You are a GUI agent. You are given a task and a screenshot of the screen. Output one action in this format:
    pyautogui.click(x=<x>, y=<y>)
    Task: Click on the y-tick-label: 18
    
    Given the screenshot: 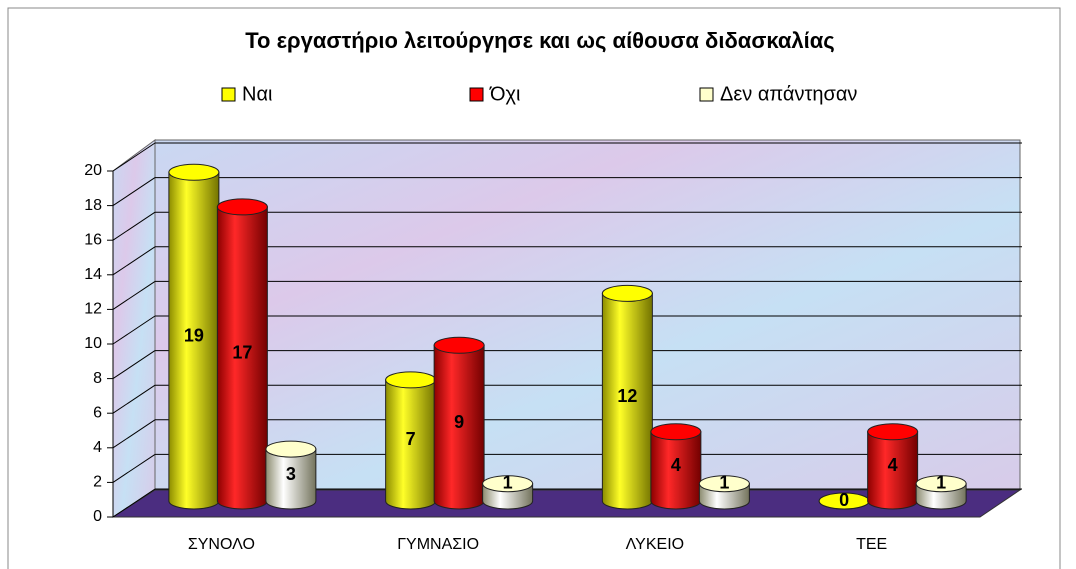 What is the action you would take?
    pyautogui.click(x=93, y=205)
    